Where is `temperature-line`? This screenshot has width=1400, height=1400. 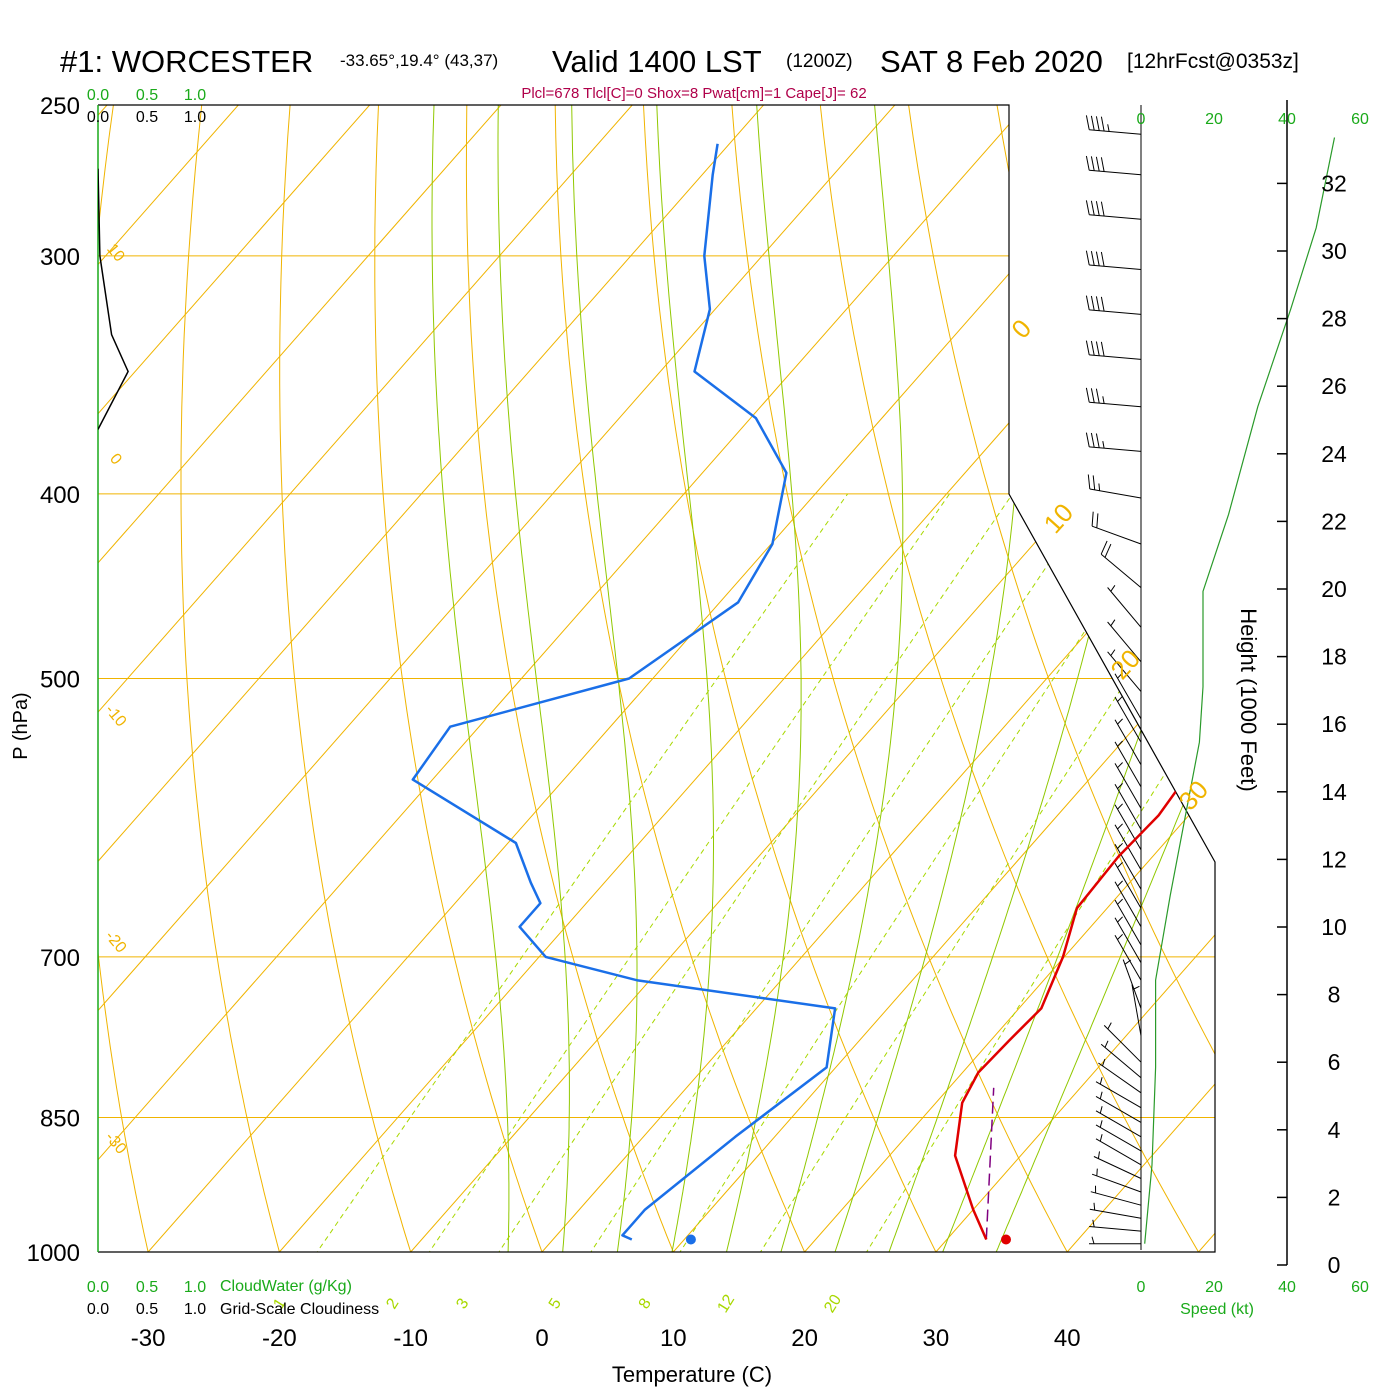
temperature-line is located at coordinates (1084, 688).